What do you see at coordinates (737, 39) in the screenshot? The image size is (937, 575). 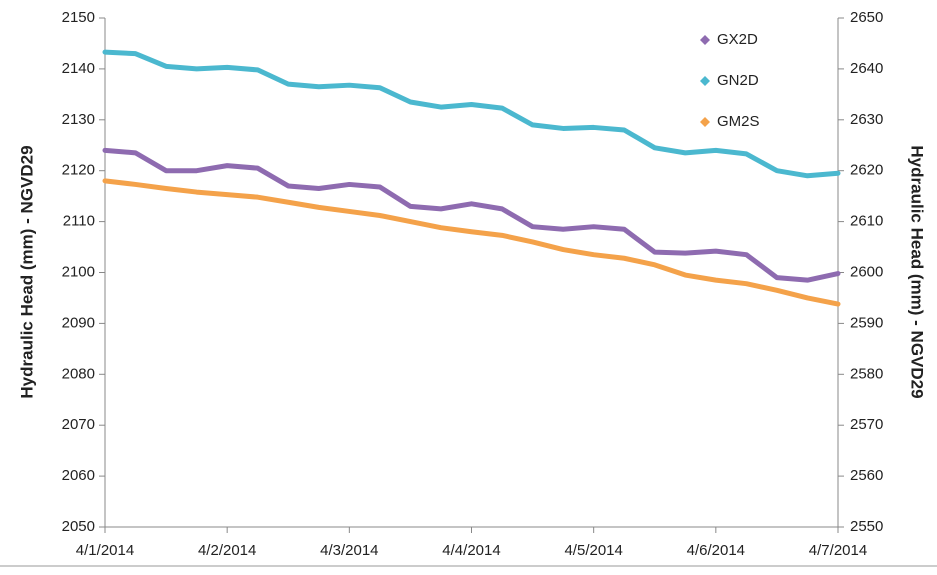 I see `legend-label: GX2D` at bounding box center [737, 39].